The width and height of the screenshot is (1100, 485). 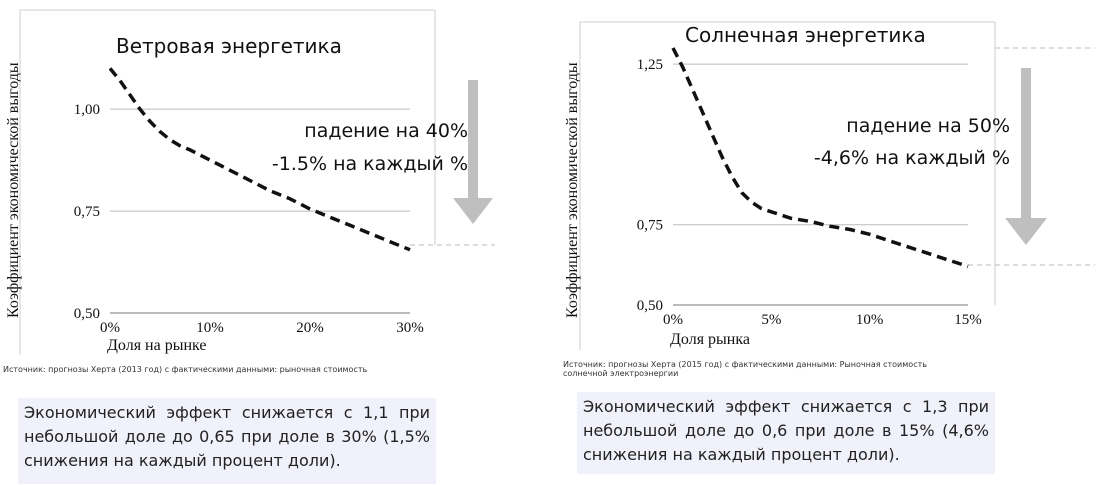 What do you see at coordinates (650, 185) in the screenshot?
I see `solar-y-tick-labels: 0,50 0,75 1,25` at bounding box center [650, 185].